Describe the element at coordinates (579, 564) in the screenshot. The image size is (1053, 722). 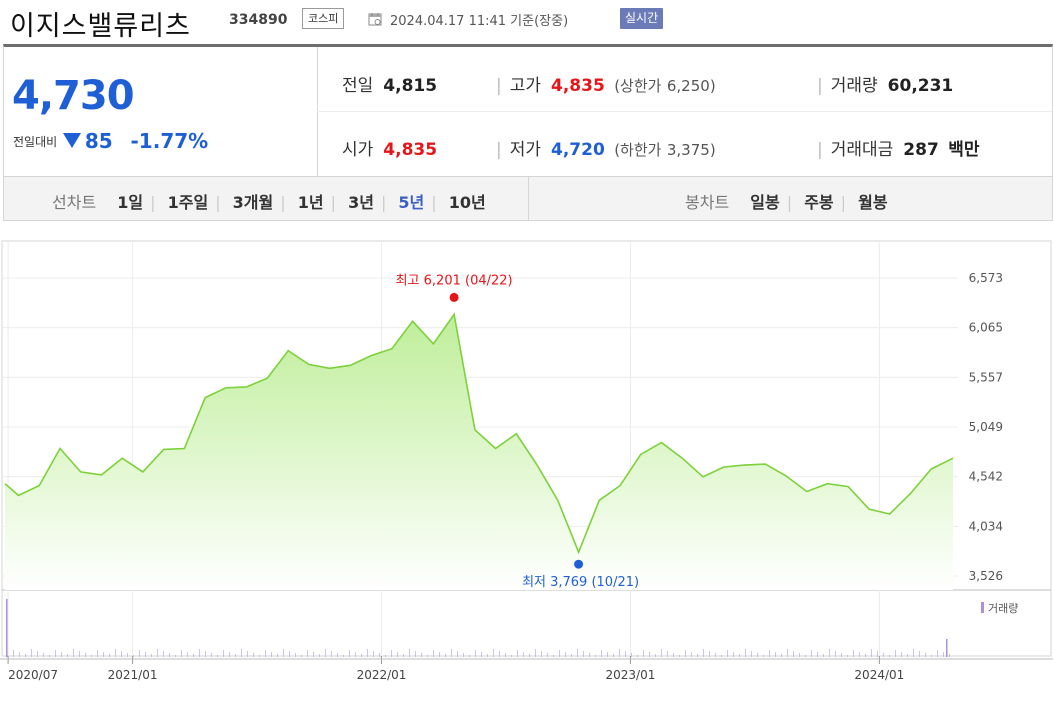
I see `min-point-marker` at that location.